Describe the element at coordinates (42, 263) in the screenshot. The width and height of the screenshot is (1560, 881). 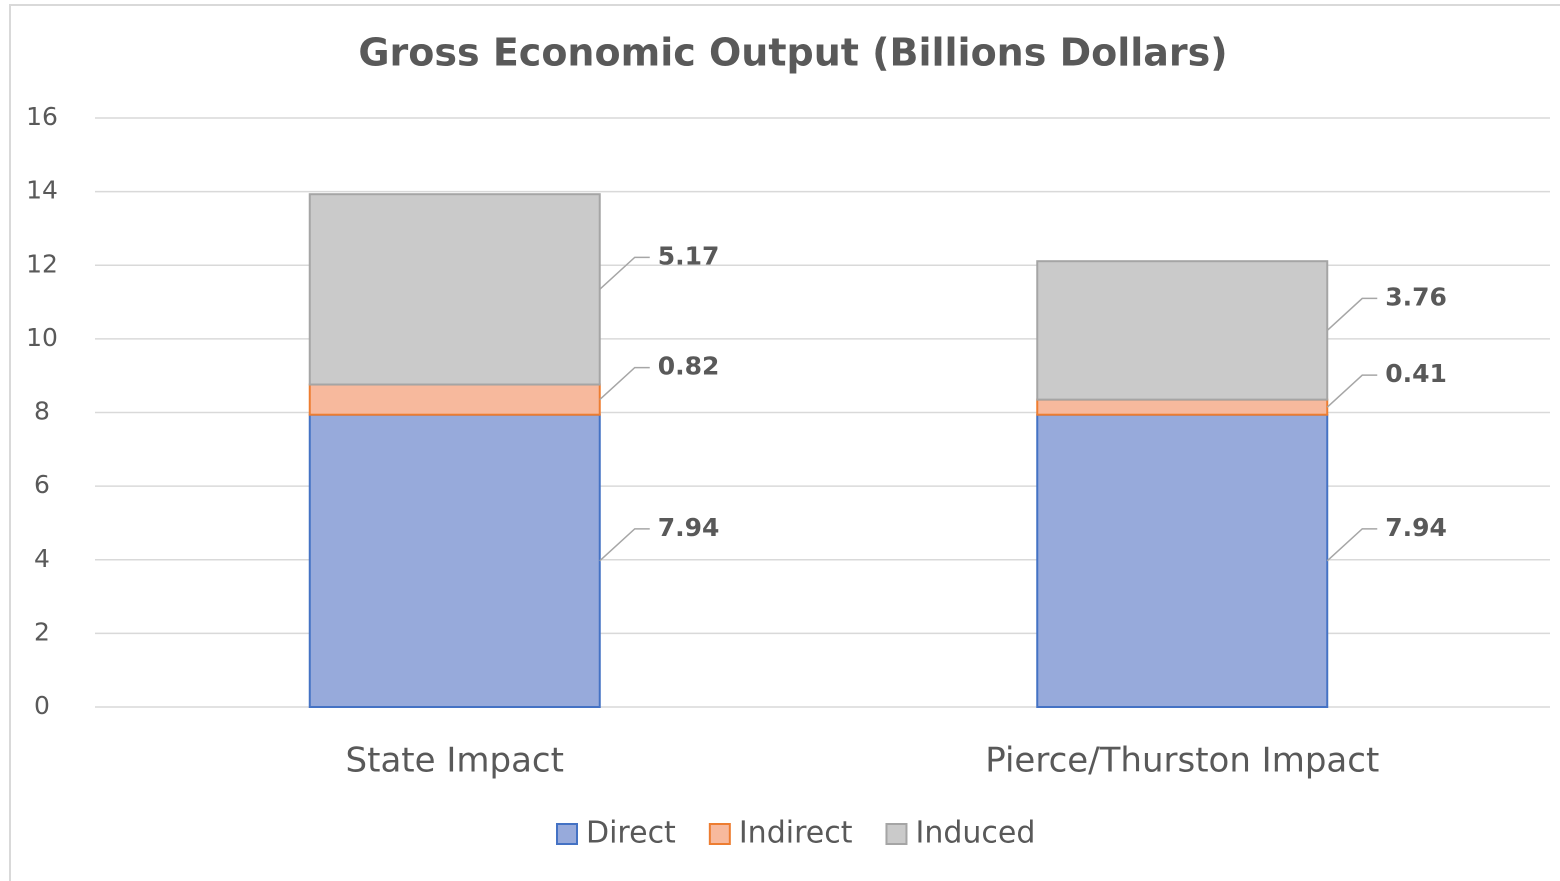
I see `y-tick-label: 12` at that location.